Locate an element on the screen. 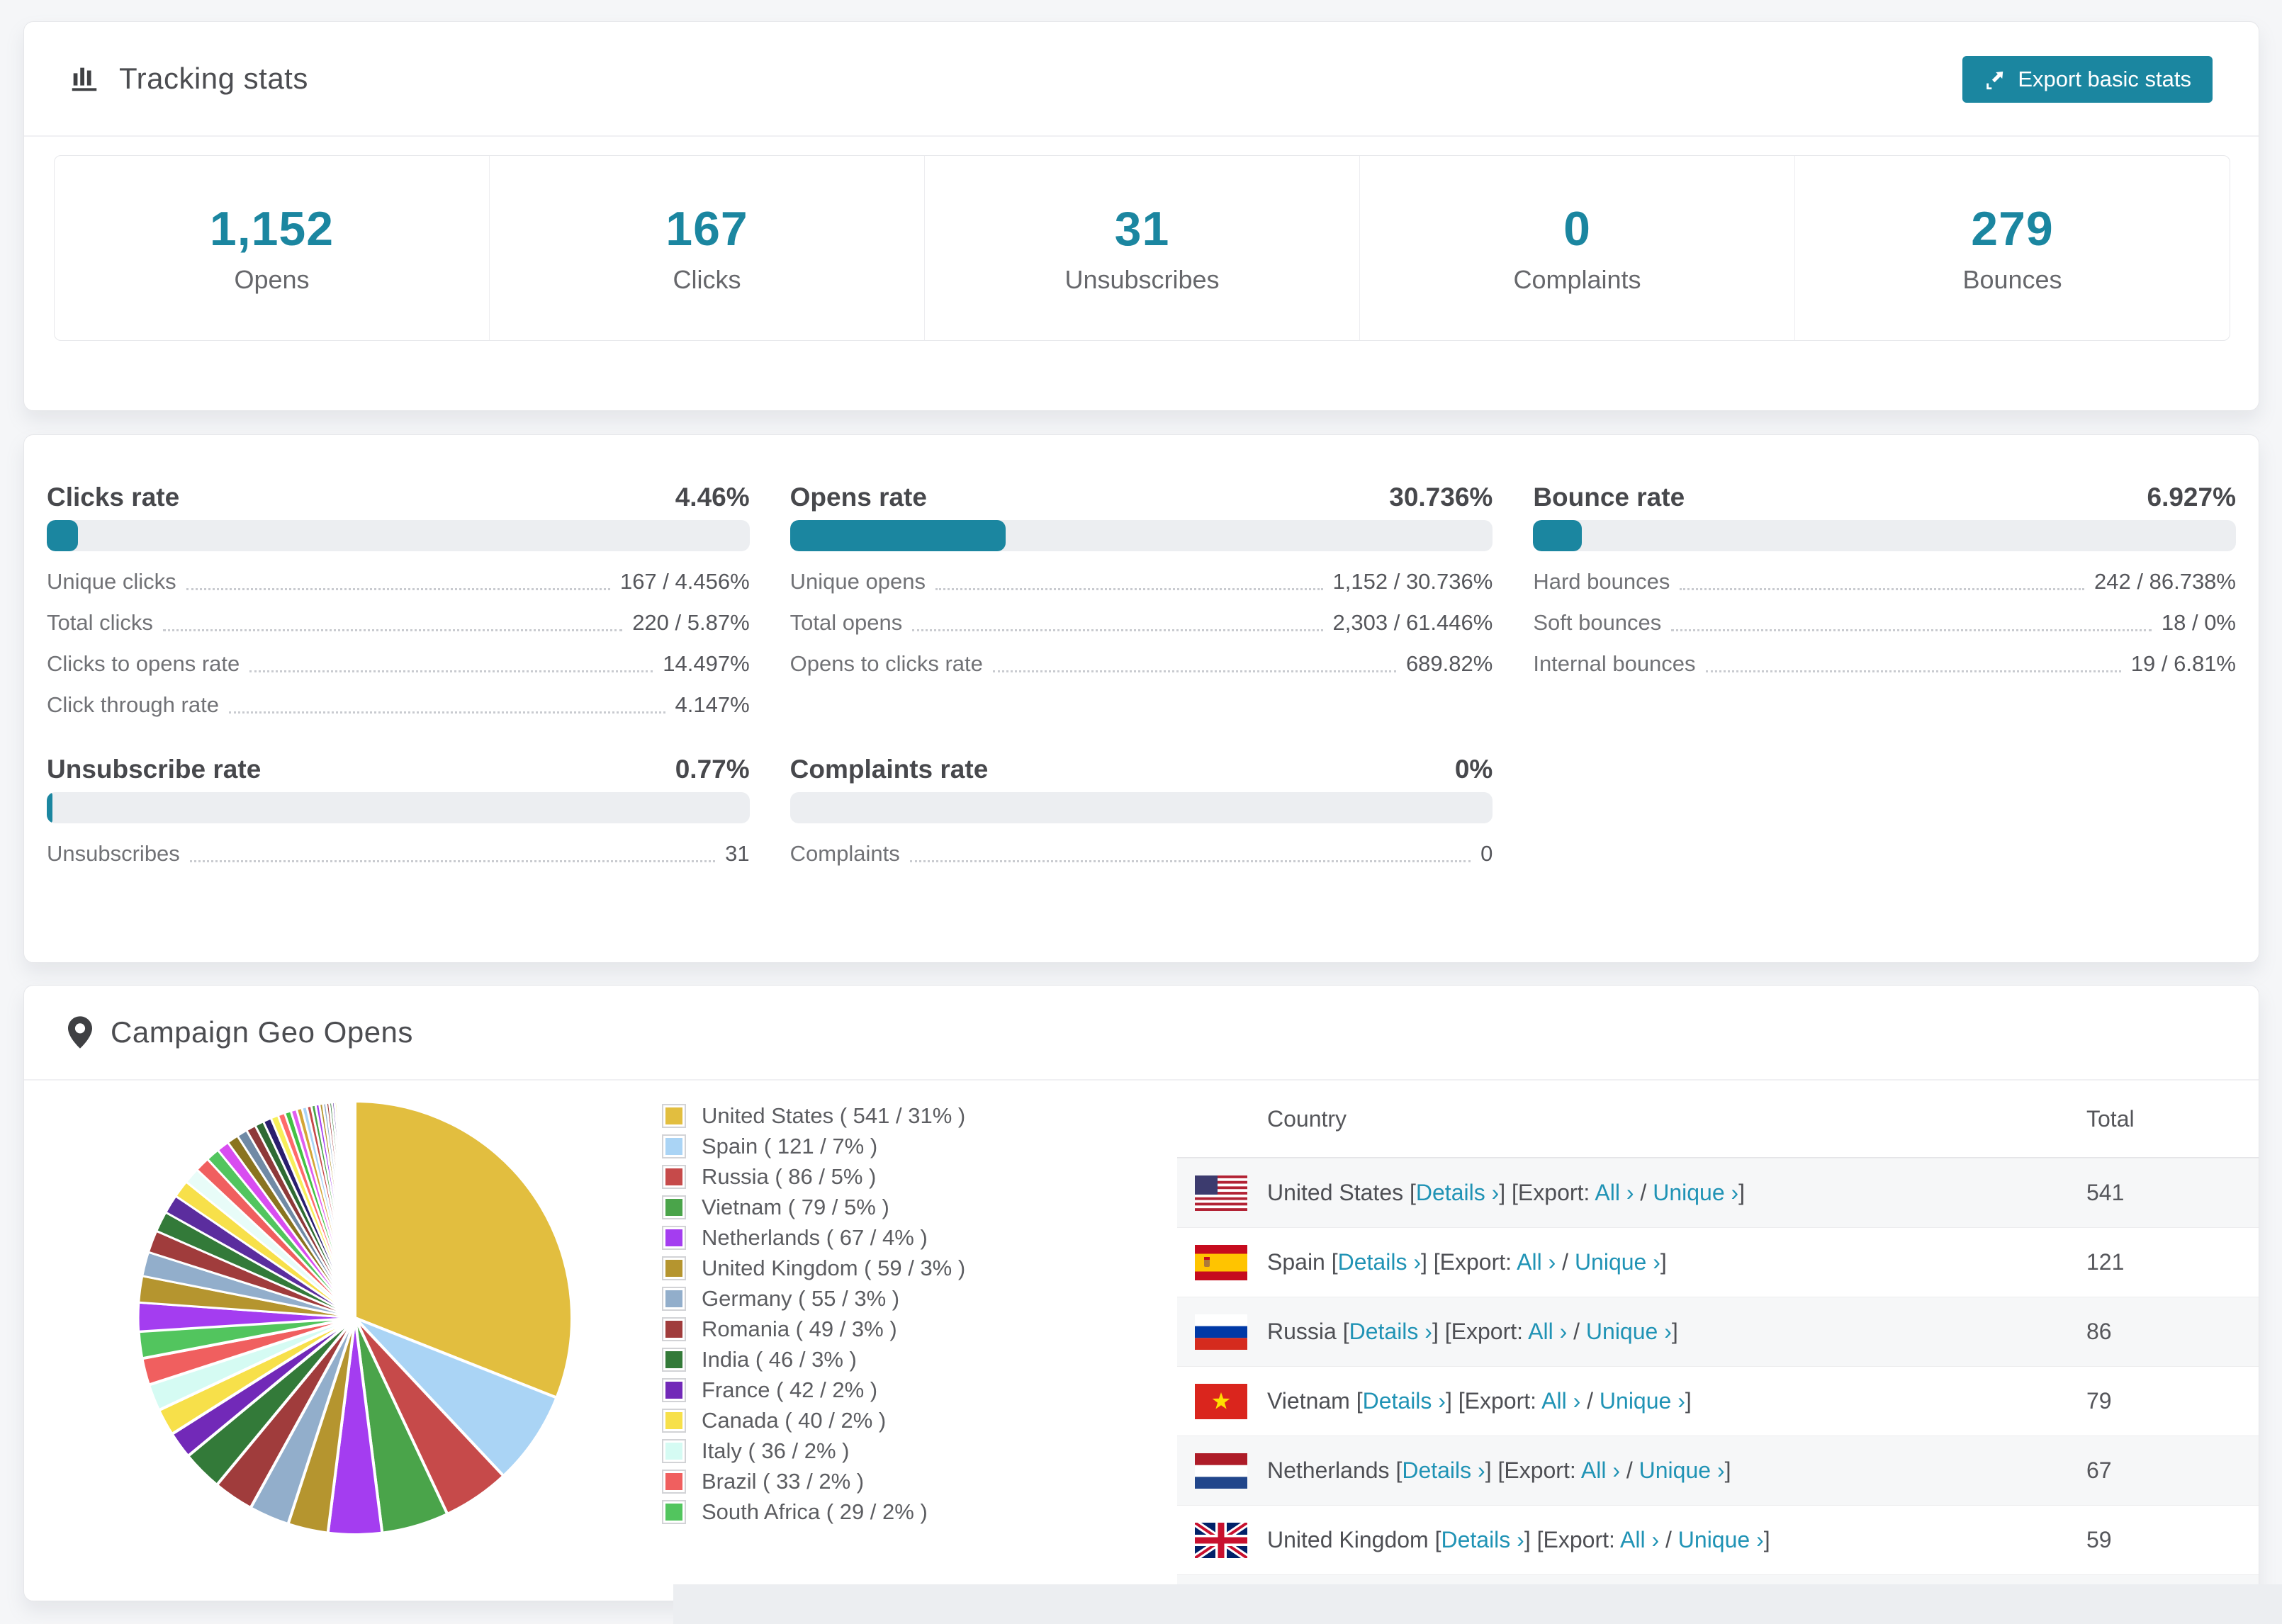  rate-row-label: Unique opens is located at coordinates (857, 582).